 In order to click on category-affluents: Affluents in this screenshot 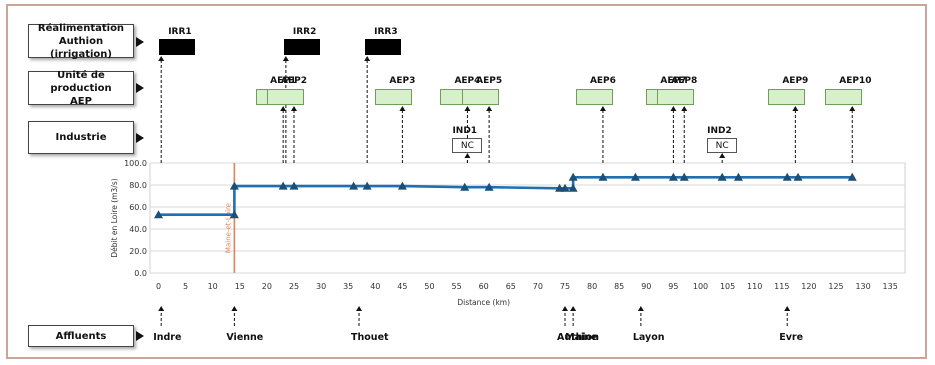, I will do `click(81, 336)`.